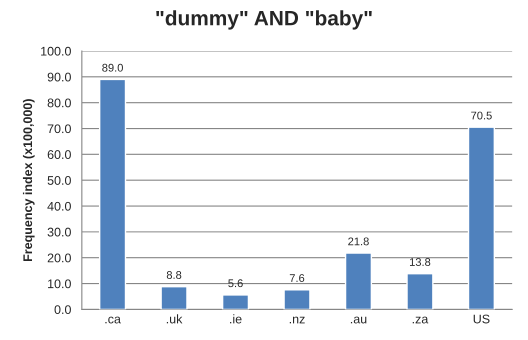  What do you see at coordinates (481, 116) in the screenshot?
I see `data-label: 70.5` at bounding box center [481, 116].